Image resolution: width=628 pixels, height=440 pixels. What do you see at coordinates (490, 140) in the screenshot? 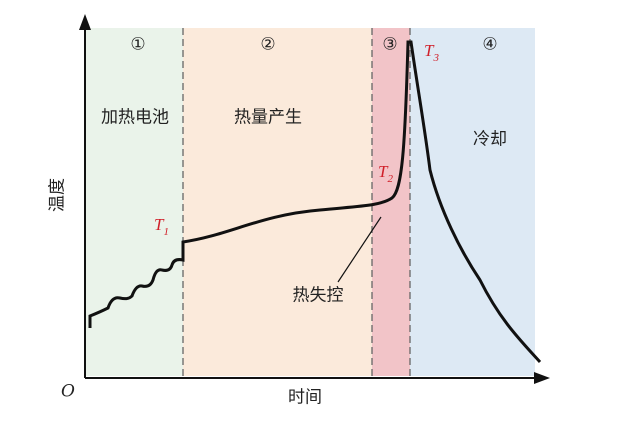
I see `region-label: 冷却` at bounding box center [490, 140].